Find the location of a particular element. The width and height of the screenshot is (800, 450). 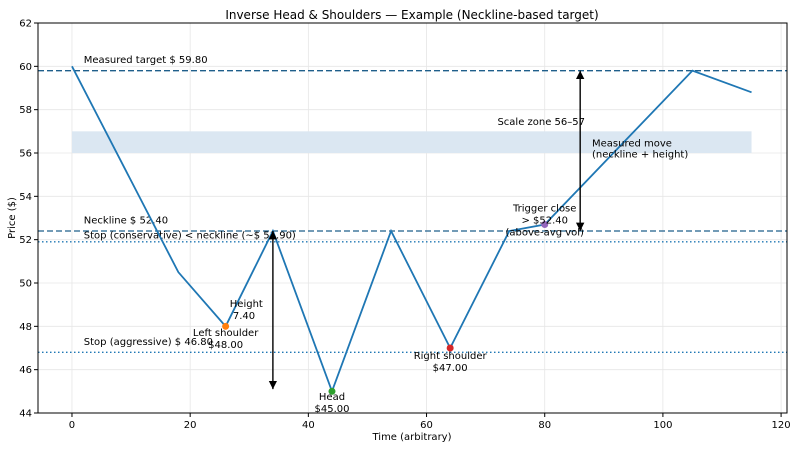

x-tick-label: 120 is located at coordinates (781, 425).